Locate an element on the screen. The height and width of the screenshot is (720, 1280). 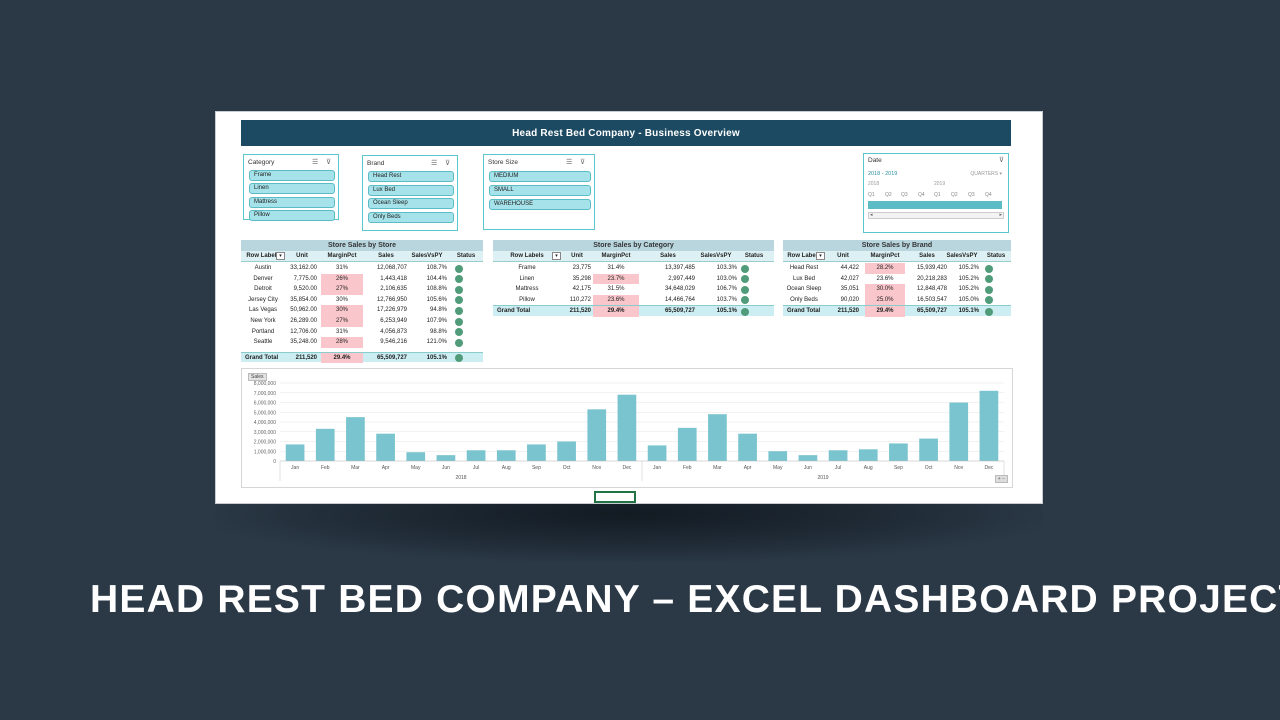
x-group-label: 2018 is located at coordinates (460, 478).